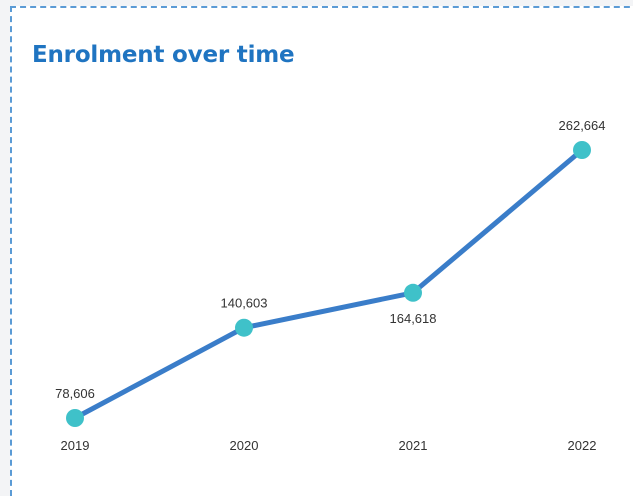 The height and width of the screenshot is (496, 633). Describe the element at coordinates (244, 327) in the screenshot. I see `data-point-2020` at that location.